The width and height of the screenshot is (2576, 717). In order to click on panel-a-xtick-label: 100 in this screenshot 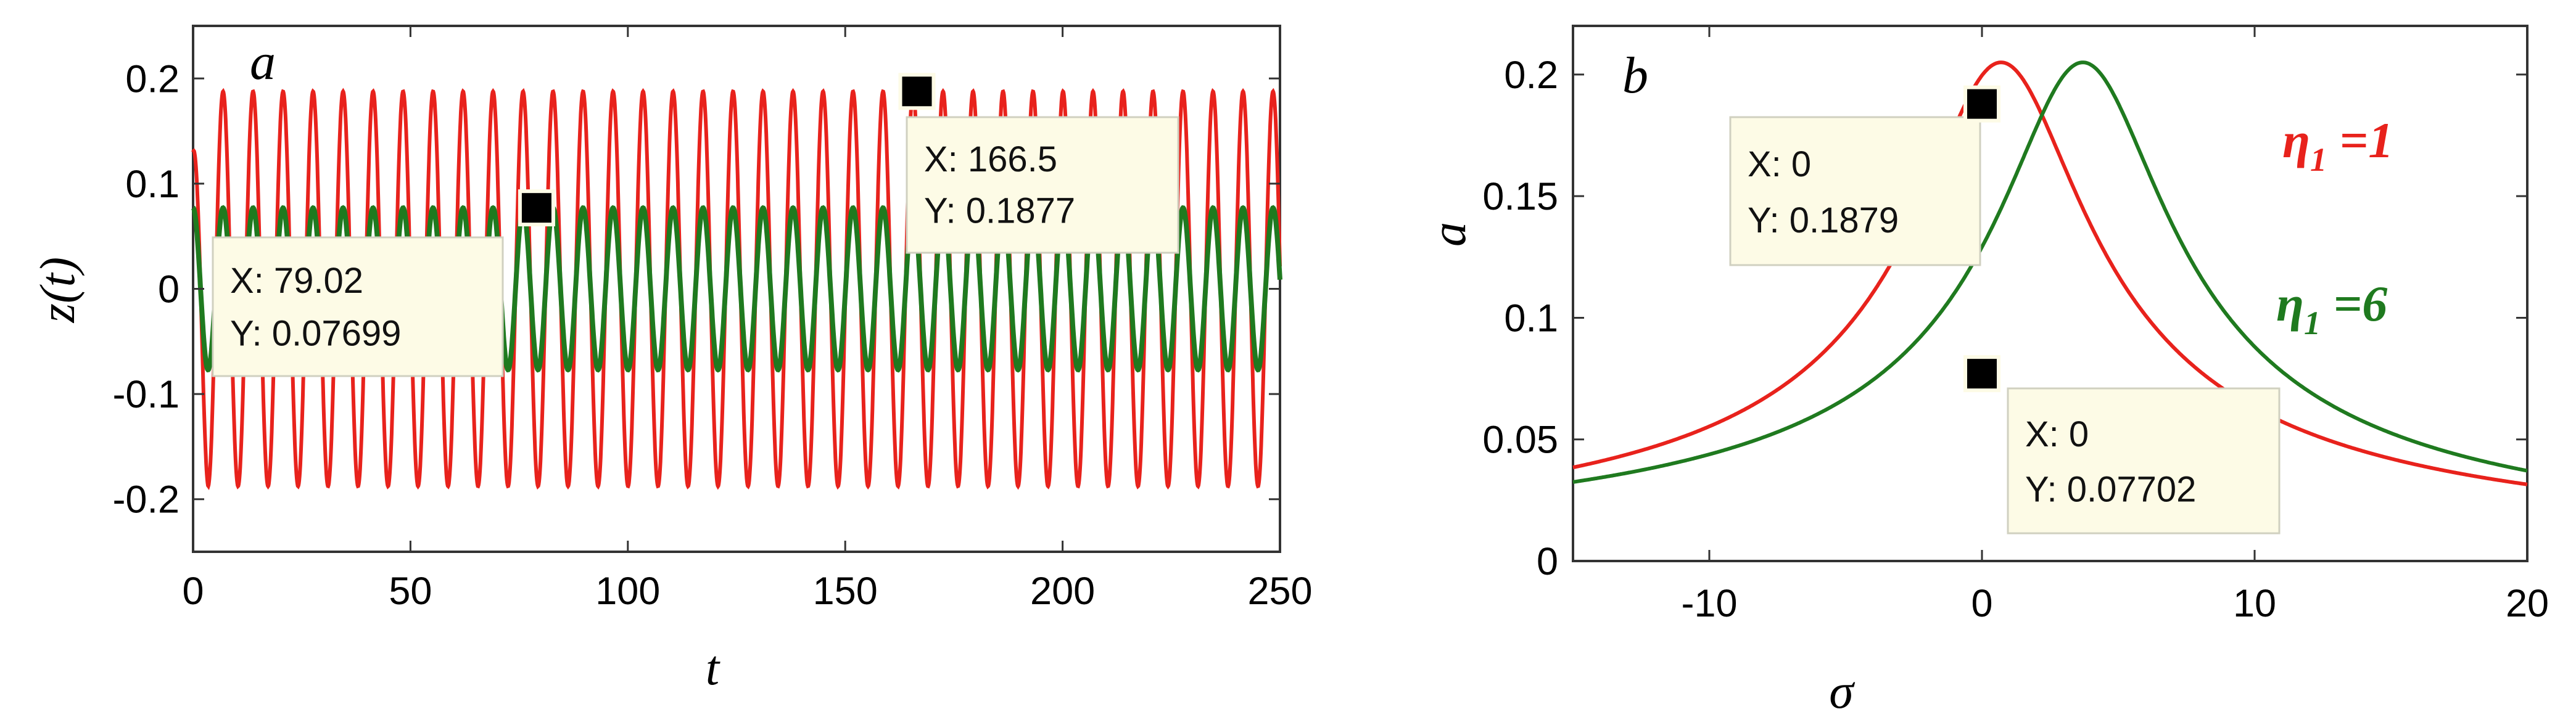, I will do `click(627, 591)`.